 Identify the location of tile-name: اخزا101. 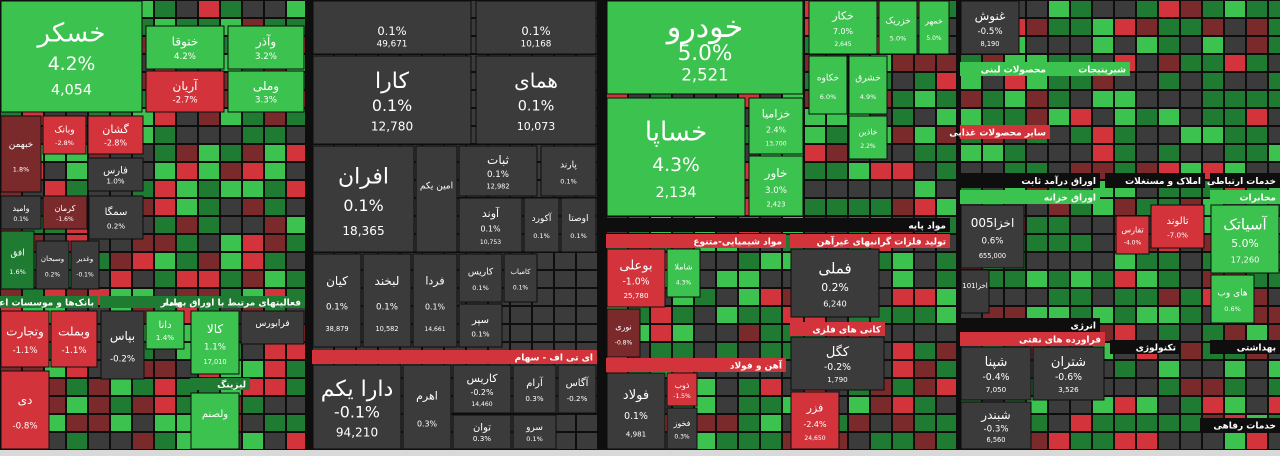
(975, 286).